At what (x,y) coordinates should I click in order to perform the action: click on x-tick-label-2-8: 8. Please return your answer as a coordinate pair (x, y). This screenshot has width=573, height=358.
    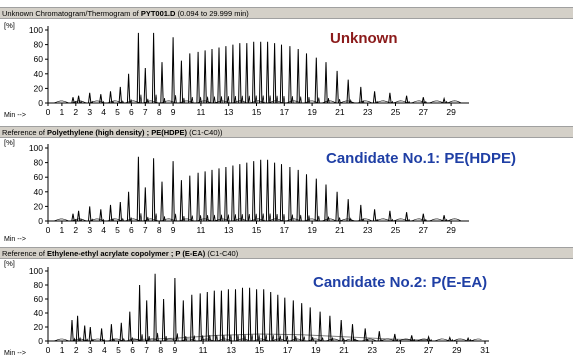
    Looking at the image, I should click on (160, 350).